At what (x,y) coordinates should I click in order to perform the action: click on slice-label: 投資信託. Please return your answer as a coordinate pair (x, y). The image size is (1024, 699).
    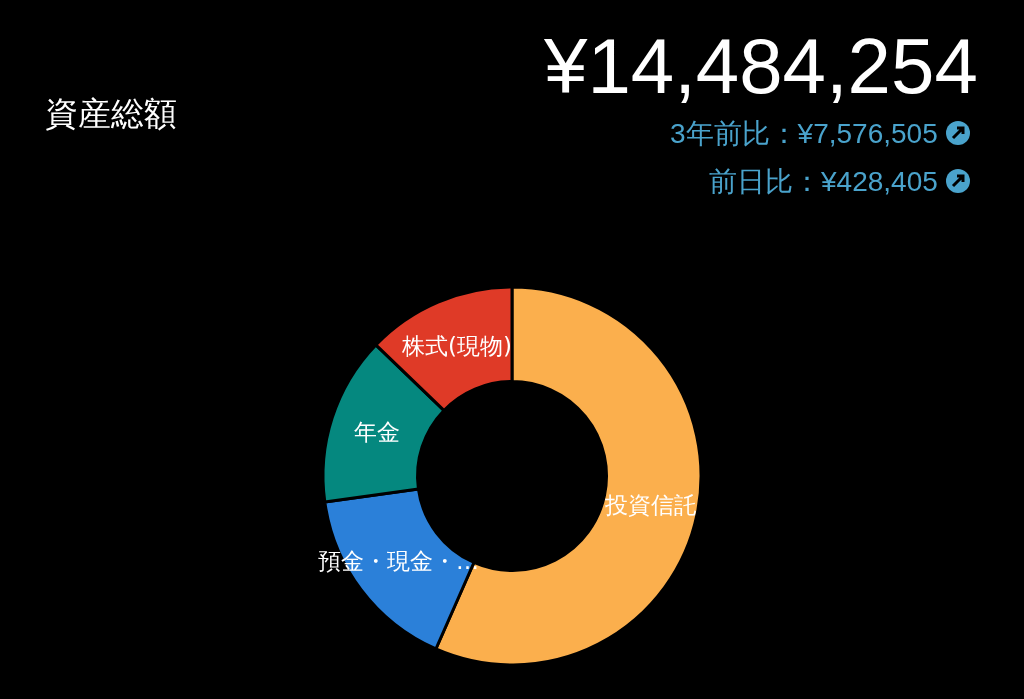
    Looking at the image, I should click on (650, 505).